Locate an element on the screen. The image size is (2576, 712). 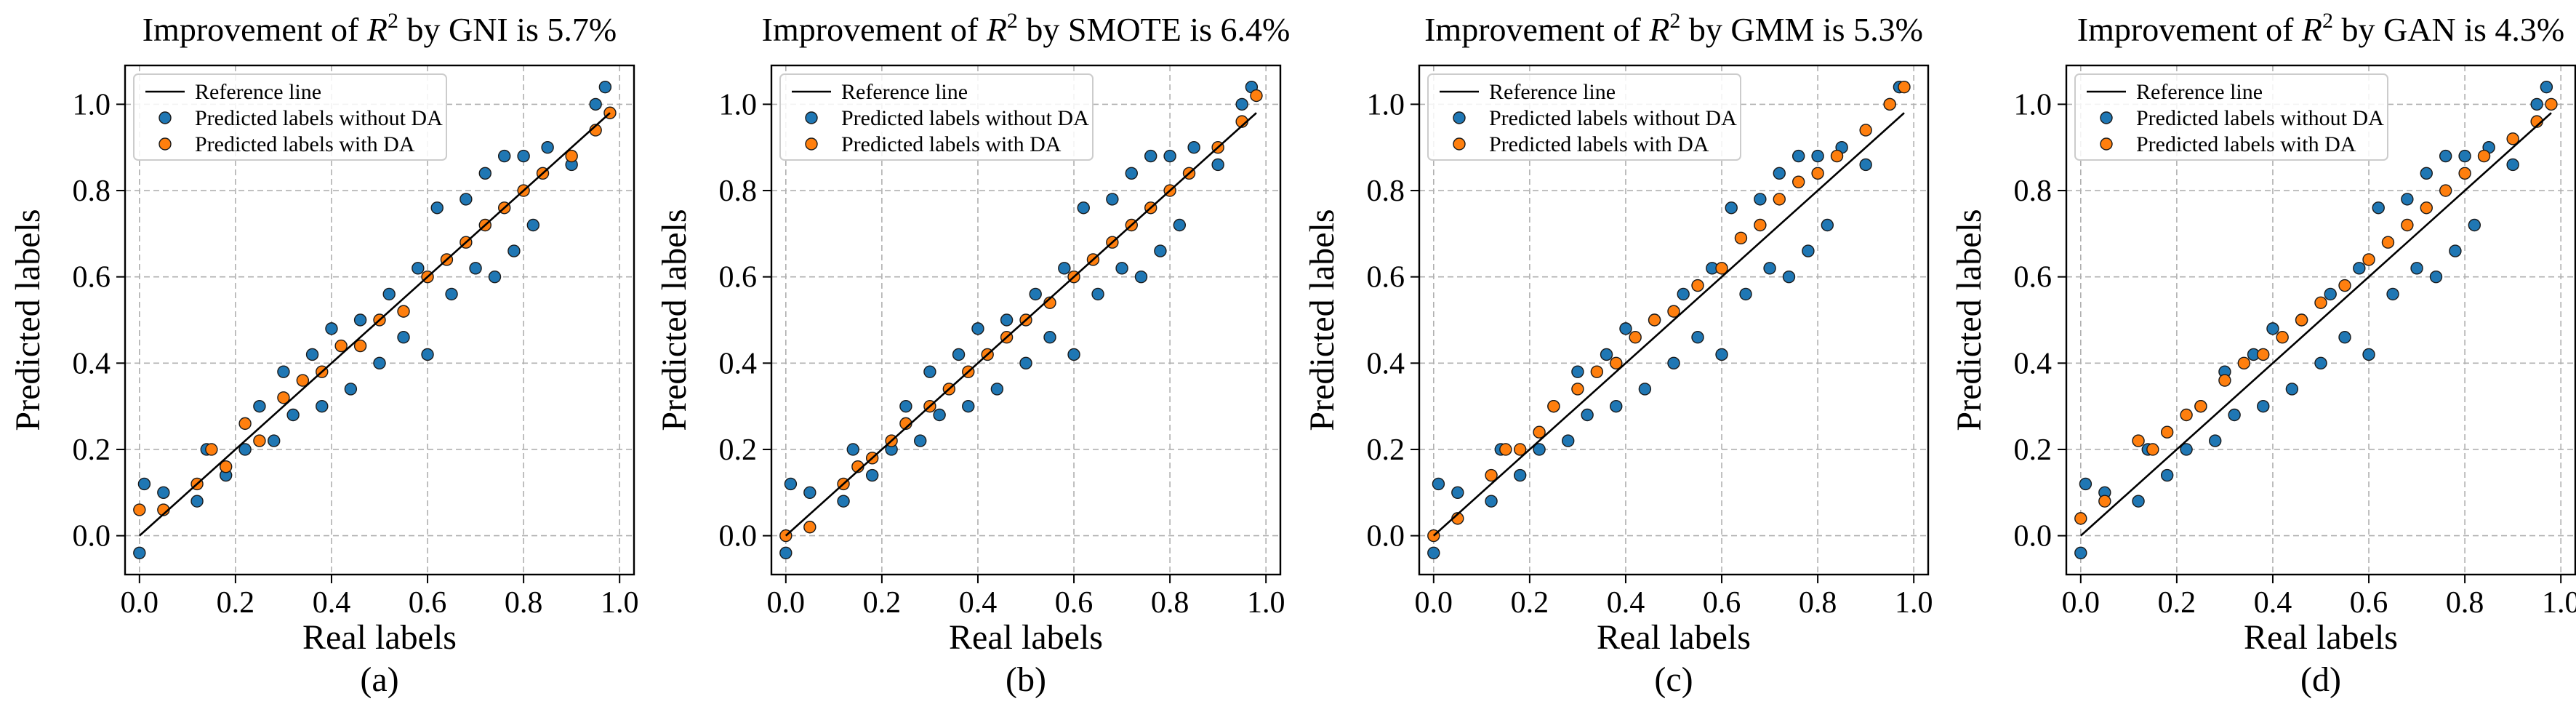
legend-without-da-label: Predicted labels without DA is located at coordinates (2260, 118).